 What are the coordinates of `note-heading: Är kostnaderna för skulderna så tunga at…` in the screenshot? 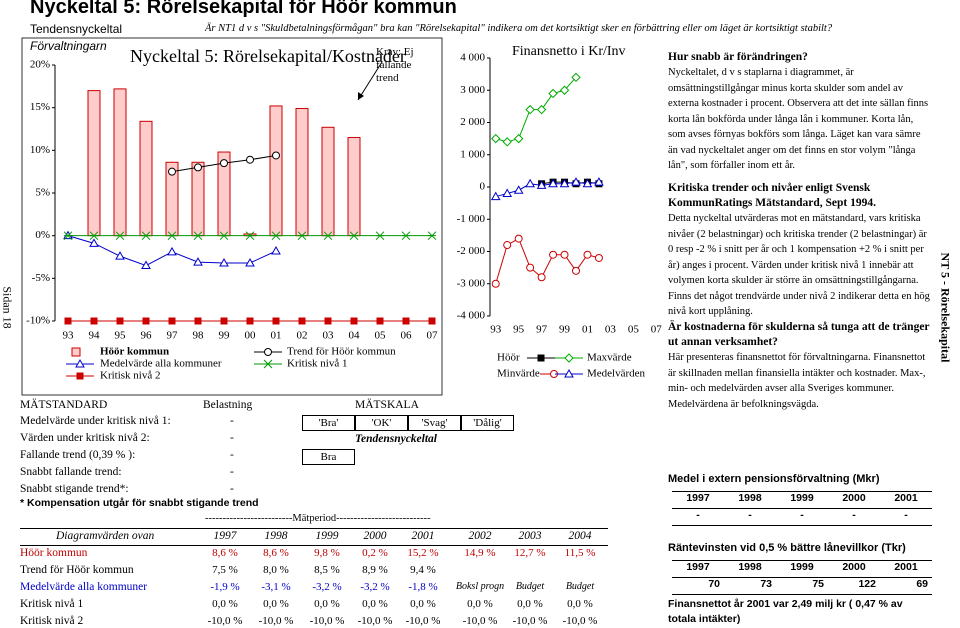 It's located at (799, 334).